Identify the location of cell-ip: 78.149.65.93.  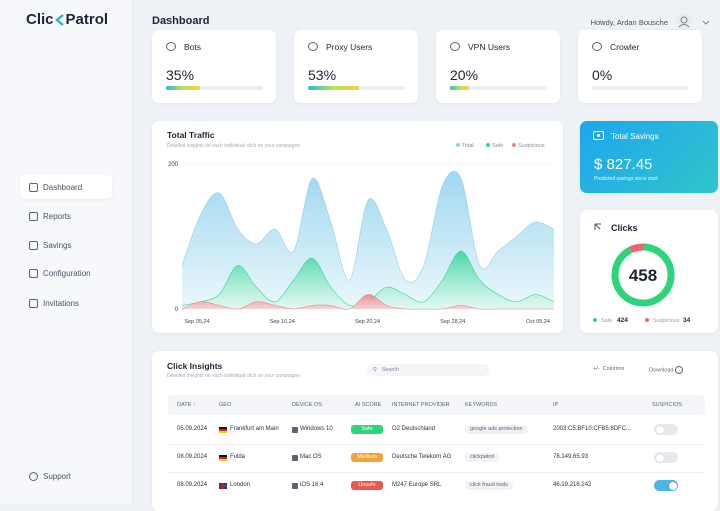
(571, 457).